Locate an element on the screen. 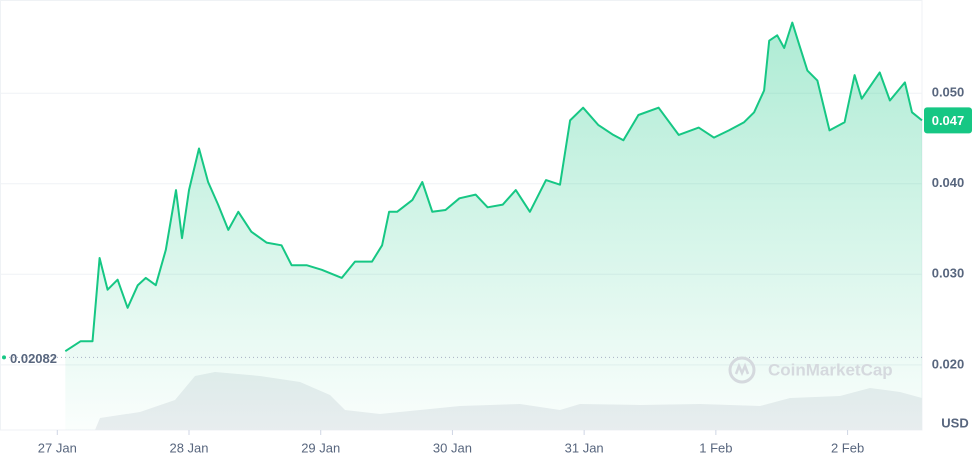  watermark: CoinMarketCap is located at coordinates (830, 369).